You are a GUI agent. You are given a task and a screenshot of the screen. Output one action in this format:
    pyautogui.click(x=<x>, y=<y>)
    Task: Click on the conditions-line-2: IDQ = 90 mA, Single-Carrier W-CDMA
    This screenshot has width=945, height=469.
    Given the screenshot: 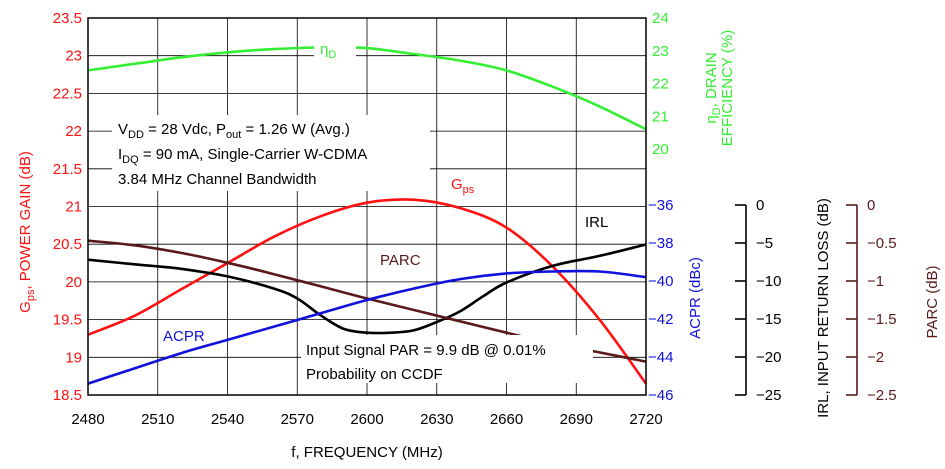 What is the action you would take?
    pyautogui.click(x=242, y=156)
    